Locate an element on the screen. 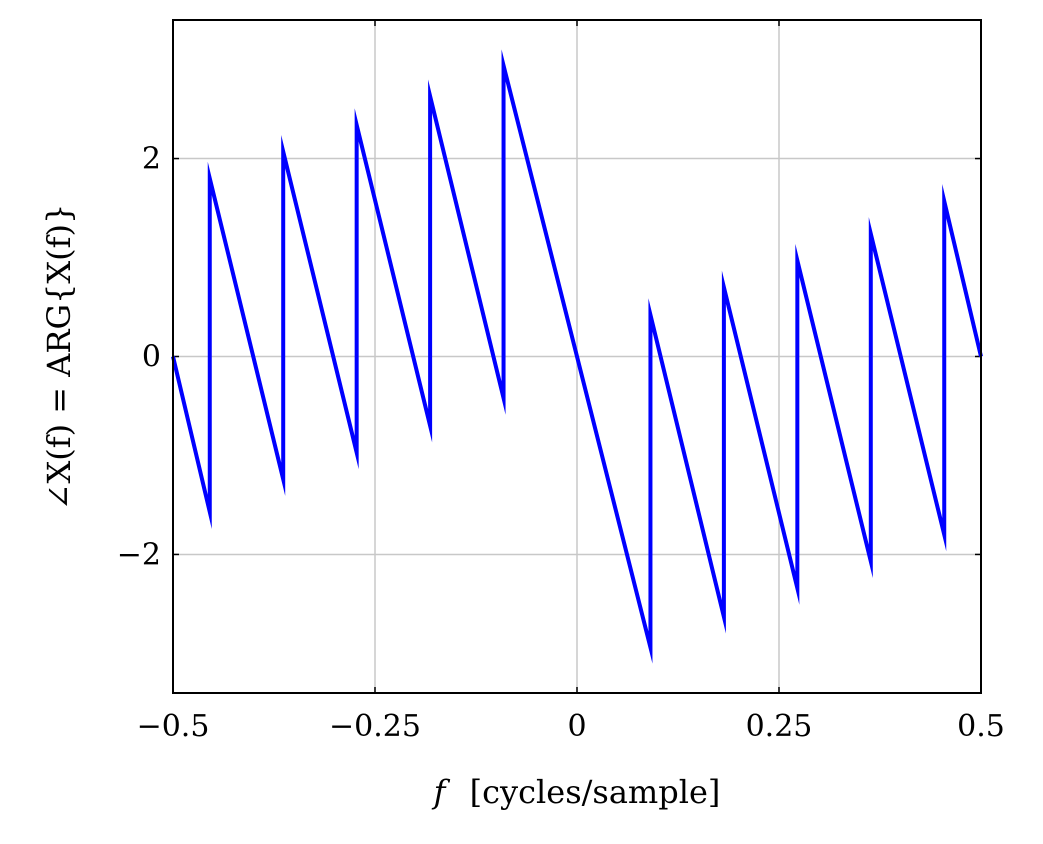  x-axis-symbol: f is located at coordinates (441, 792).